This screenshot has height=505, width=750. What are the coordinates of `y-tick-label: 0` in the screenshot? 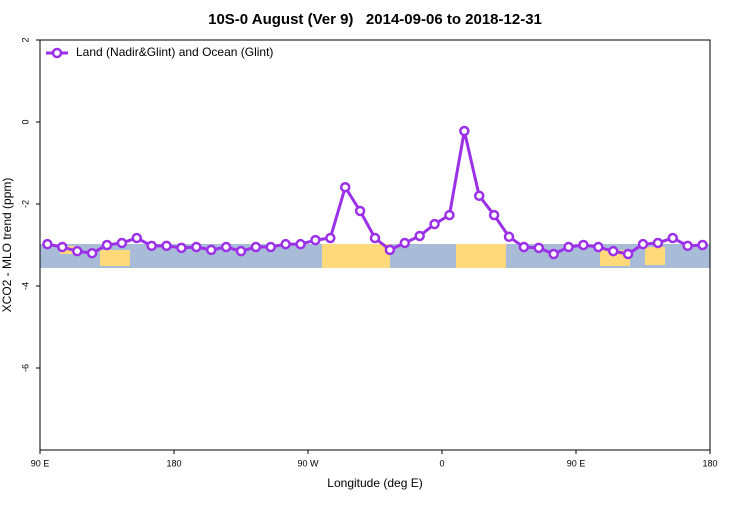 It's located at (25, 121).